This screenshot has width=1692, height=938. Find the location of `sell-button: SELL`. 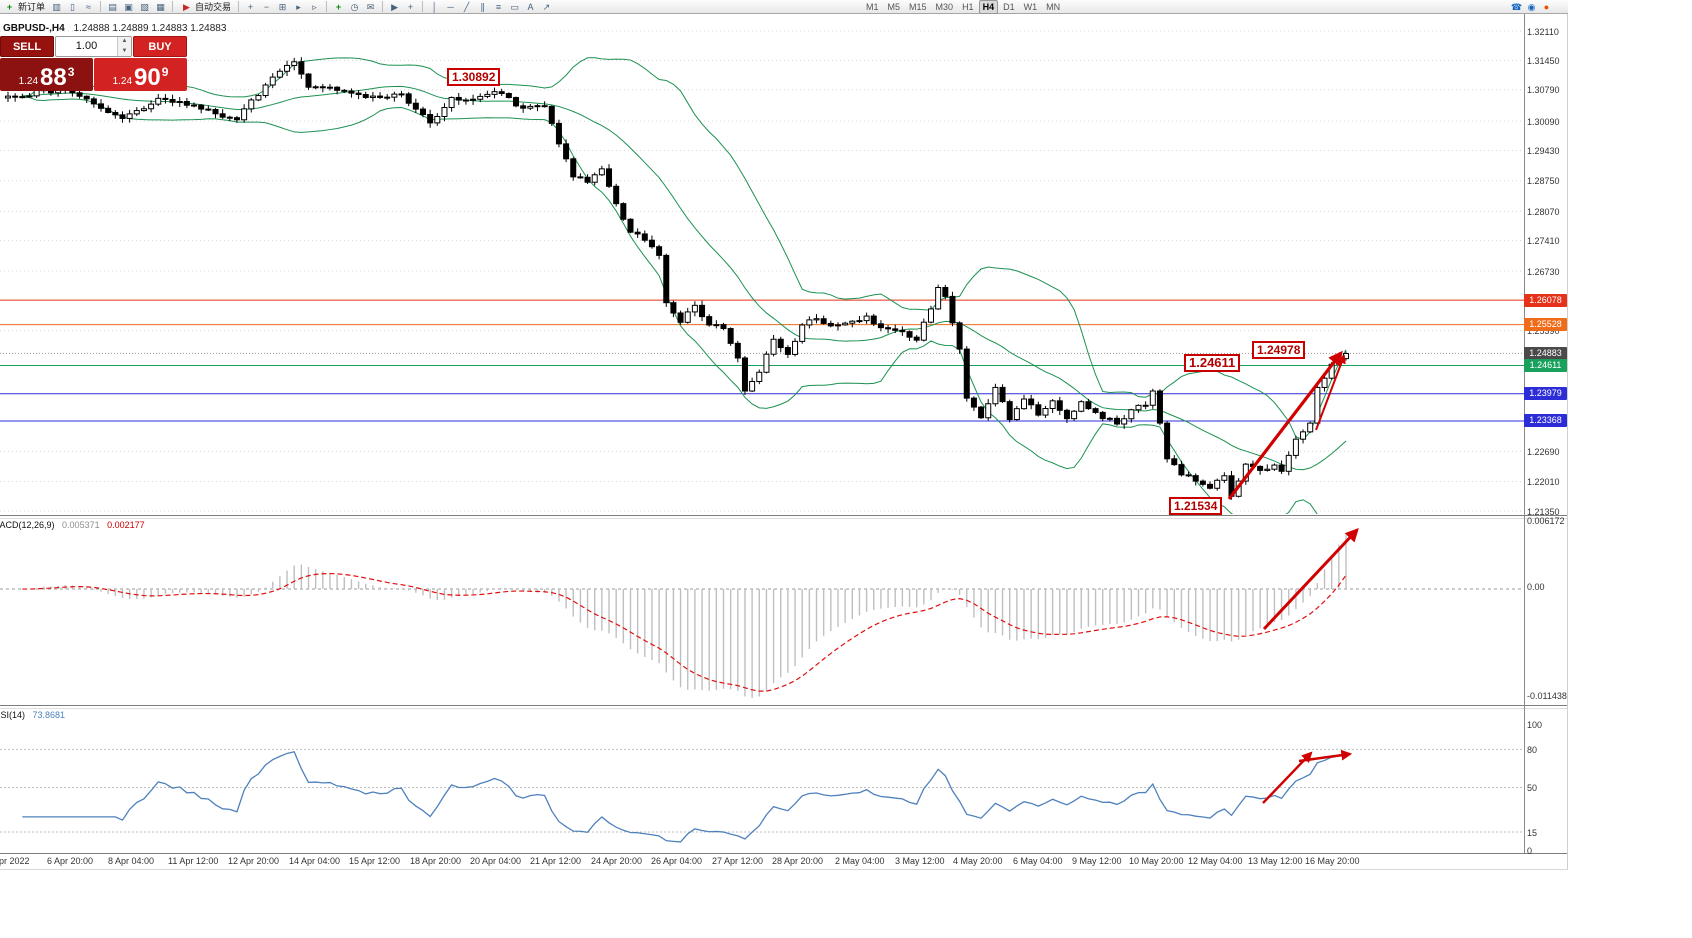

sell-button: SELL is located at coordinates (27, 46).